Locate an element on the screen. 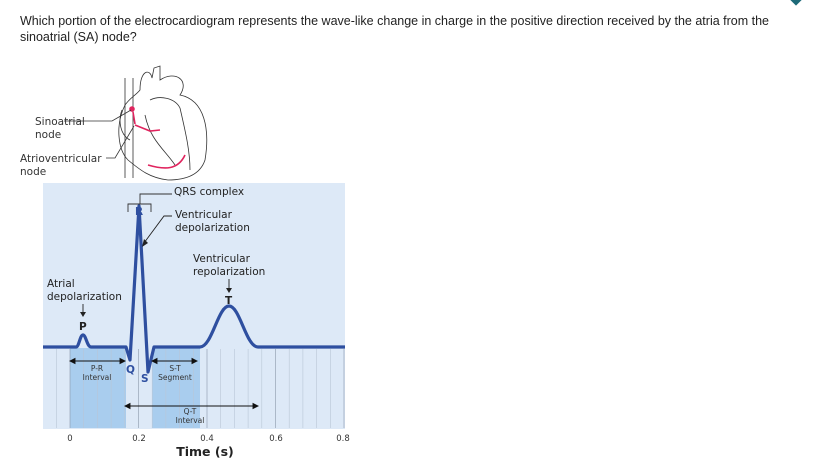 The width and height of the screenshot is (820, 464). heart-illustration is located at coordinates (163, 123).